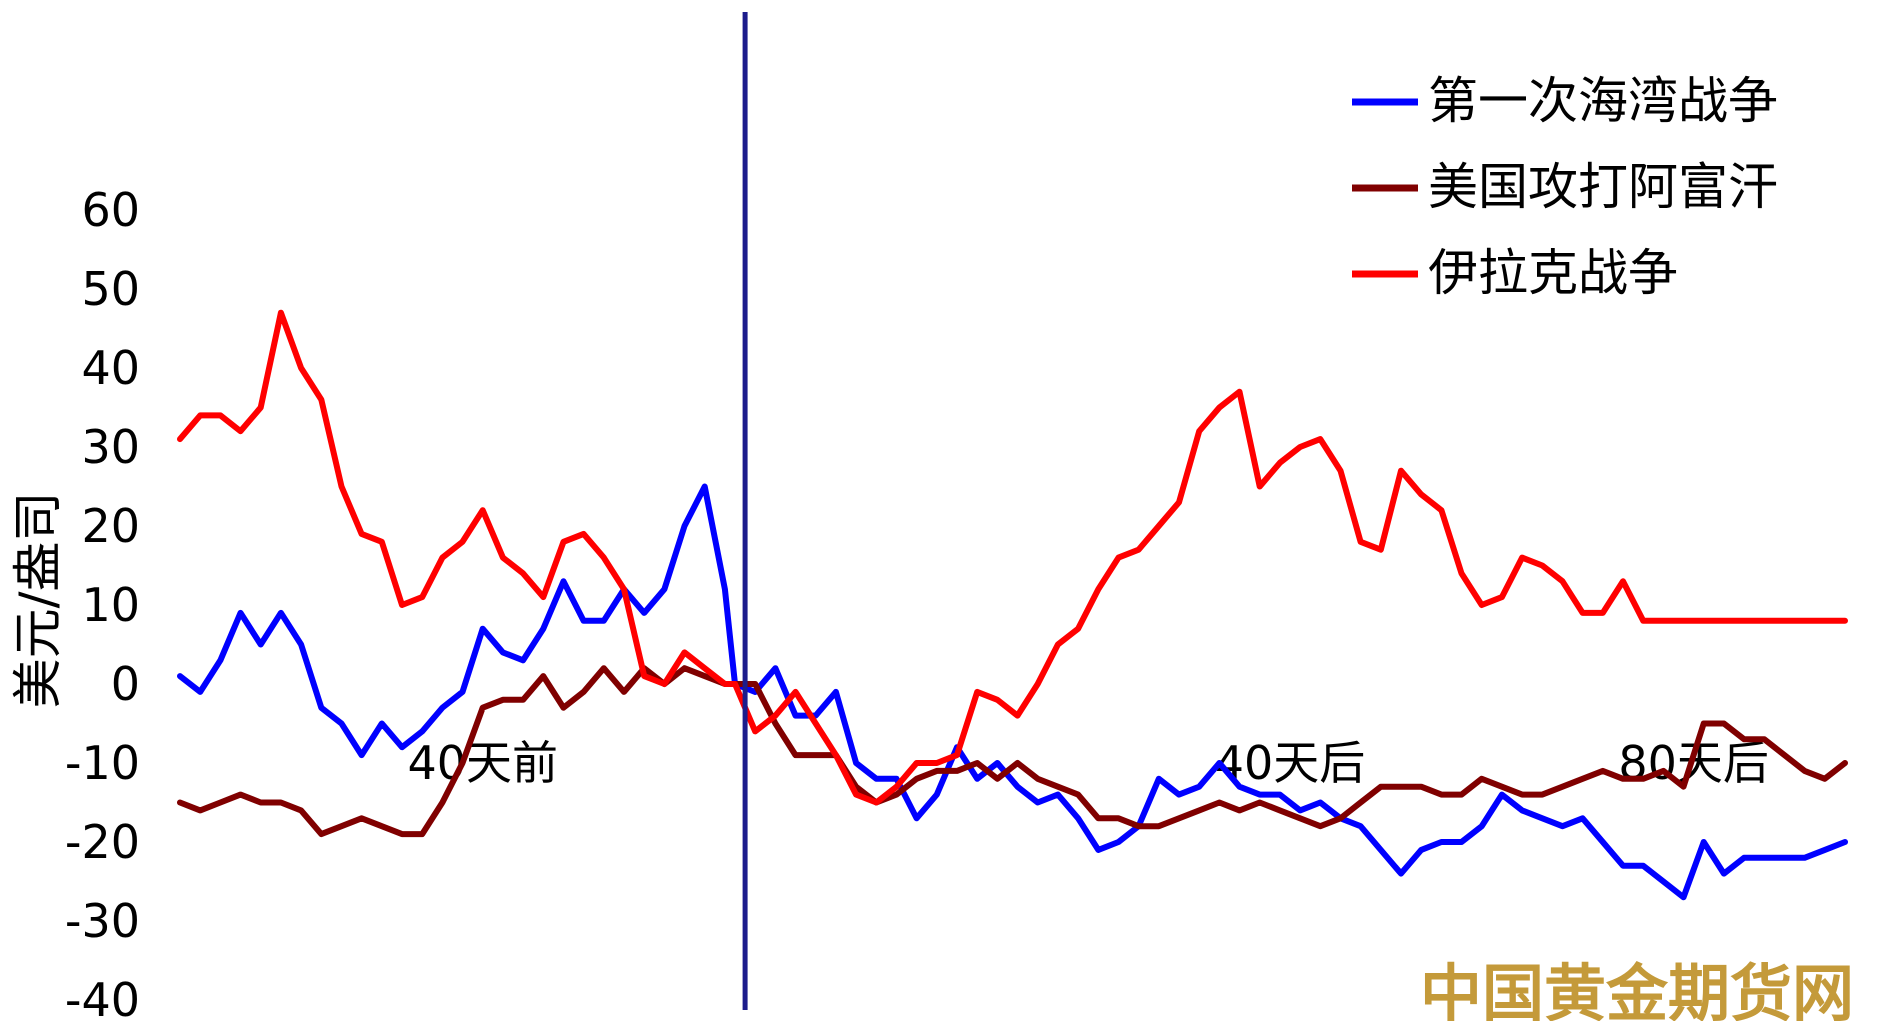 This screenshot has width=1901, height=1021. I want to click on y-tick-labels: 60 50 40 30 20 10 0 -10 -20 -30 -40, so click(102, 602).